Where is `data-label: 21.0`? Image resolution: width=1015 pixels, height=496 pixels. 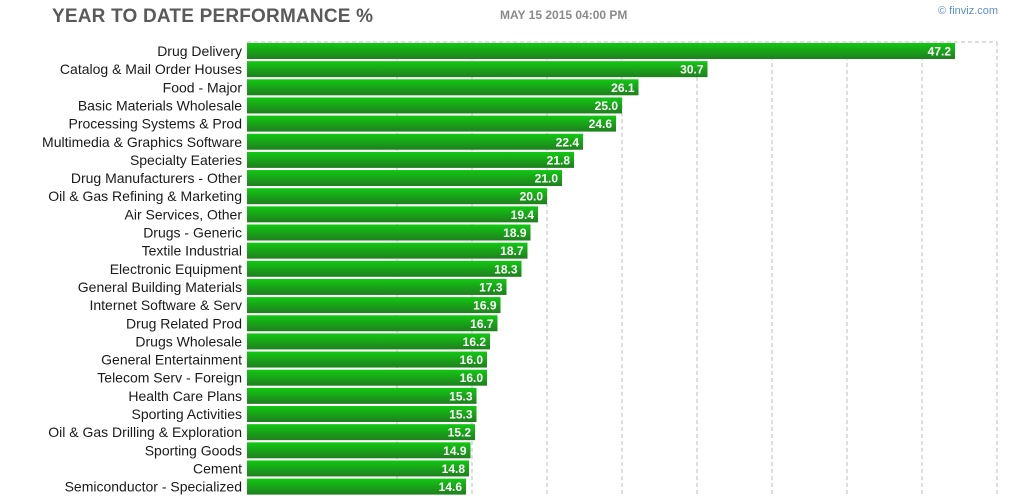
data-label: 21.0 is located at coordinates (547, 179).